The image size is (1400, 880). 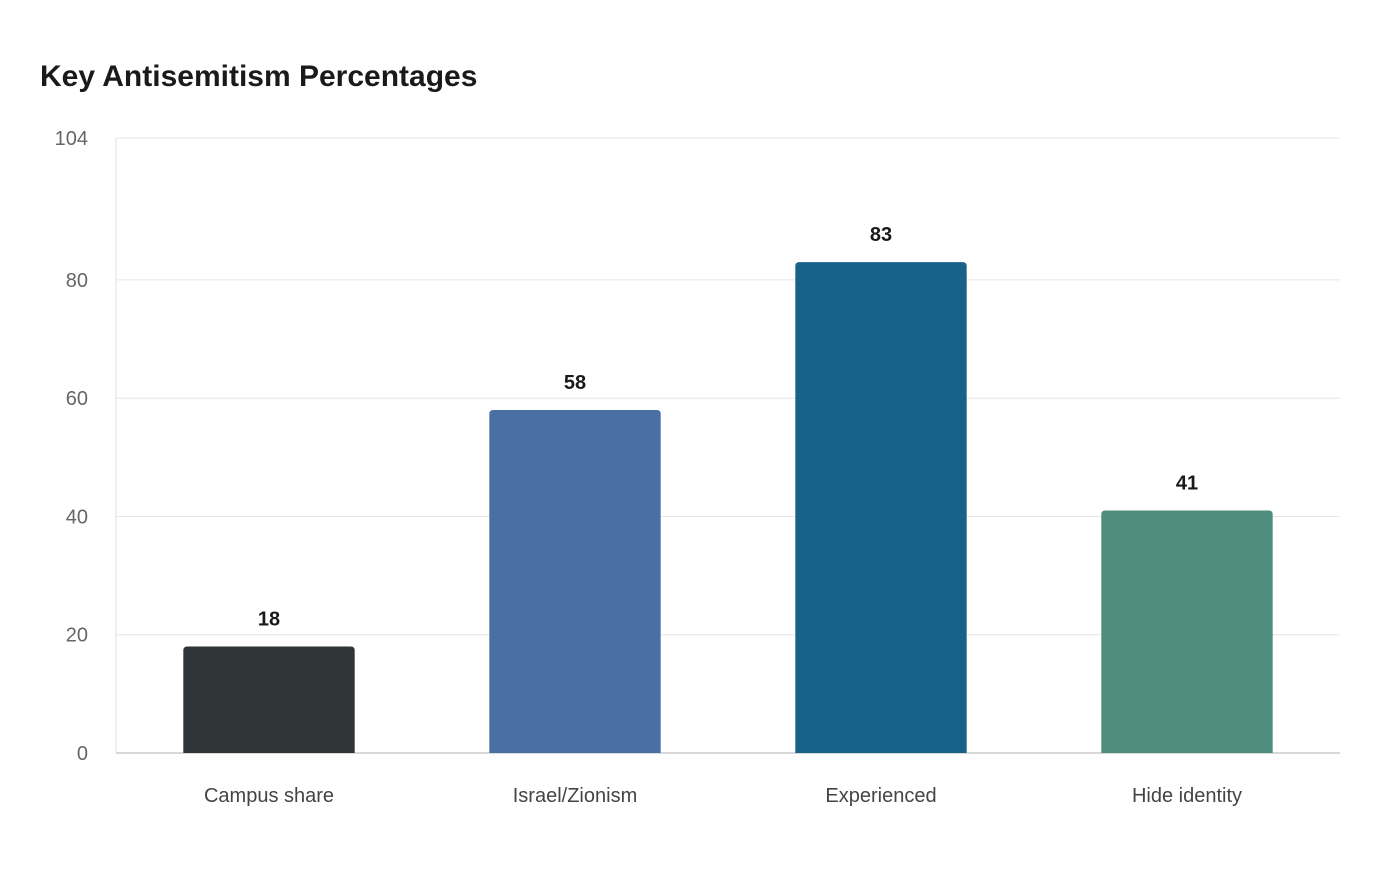 What do you see at coordinates (575, 383) in the screenshot?
I see `data-label: 58` at bounding box center [575, 383].